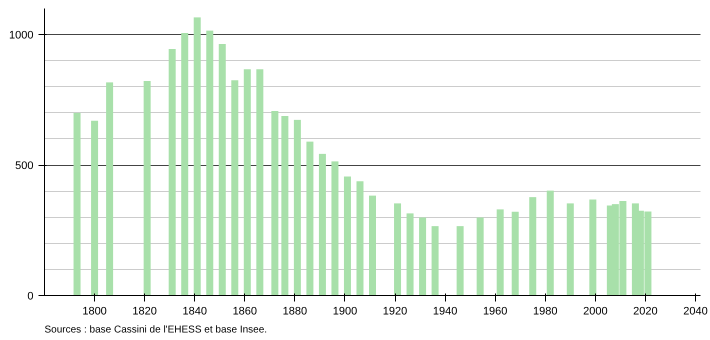 The width and height of the screenshot is (710, 340). I want to click on y-tick-label: 1000, so click(21, 36).